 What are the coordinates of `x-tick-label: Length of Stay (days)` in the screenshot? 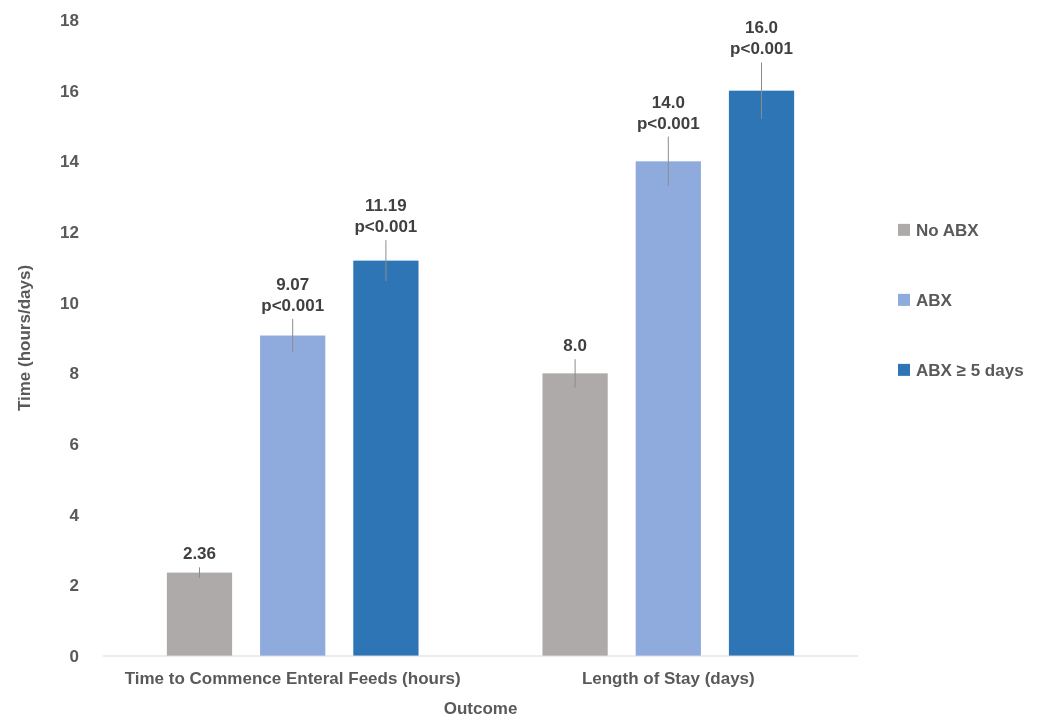 It's located at (668, 678).